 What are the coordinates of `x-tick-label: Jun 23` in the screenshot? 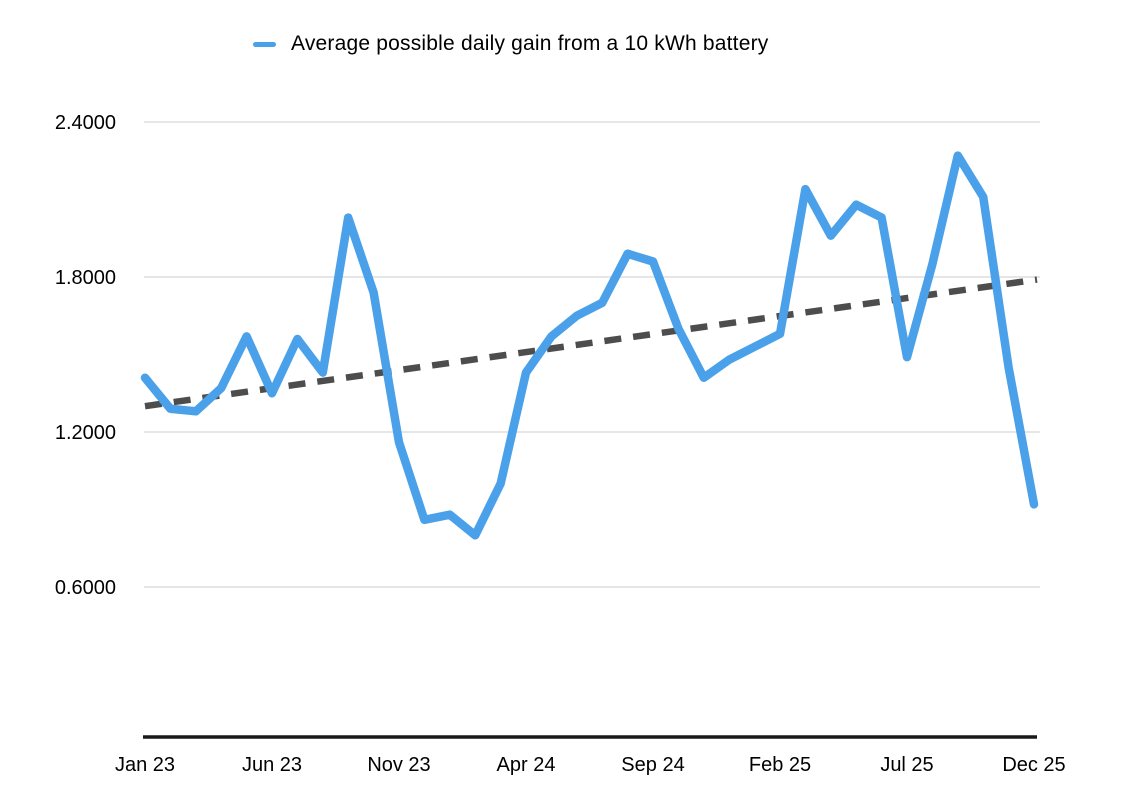 It's located at (272, 765).